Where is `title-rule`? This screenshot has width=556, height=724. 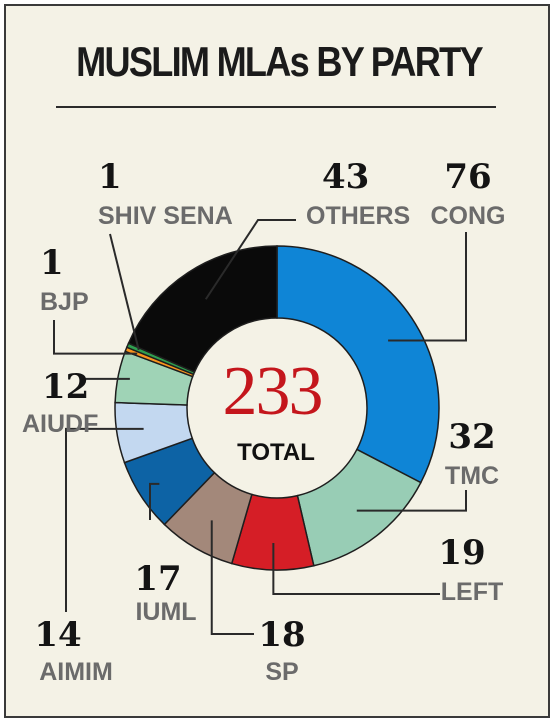 title-rule is located at coordinates (276, 107).